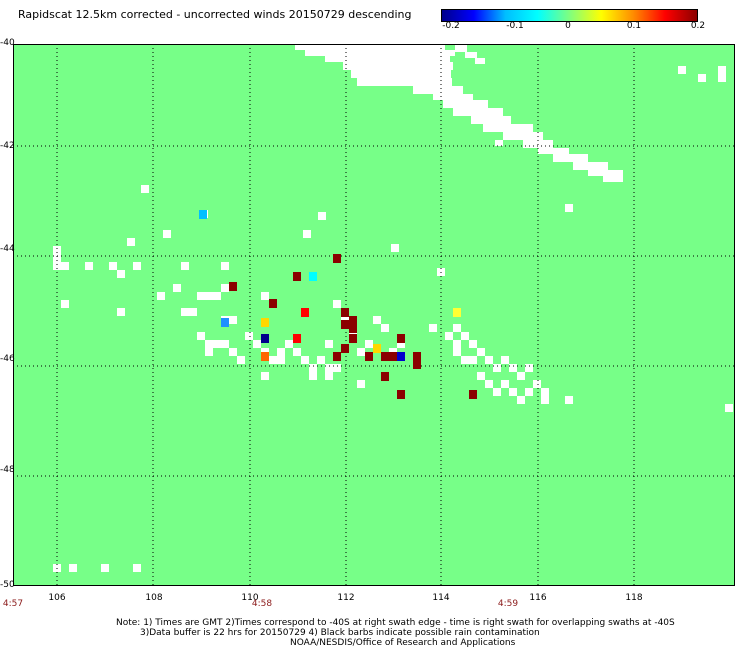 This screenshot has width=740, height=650. What do you see at coordinates (7, 146) in the screenshot?
I see `lat-label: -42` at bounding box center [7, 146].